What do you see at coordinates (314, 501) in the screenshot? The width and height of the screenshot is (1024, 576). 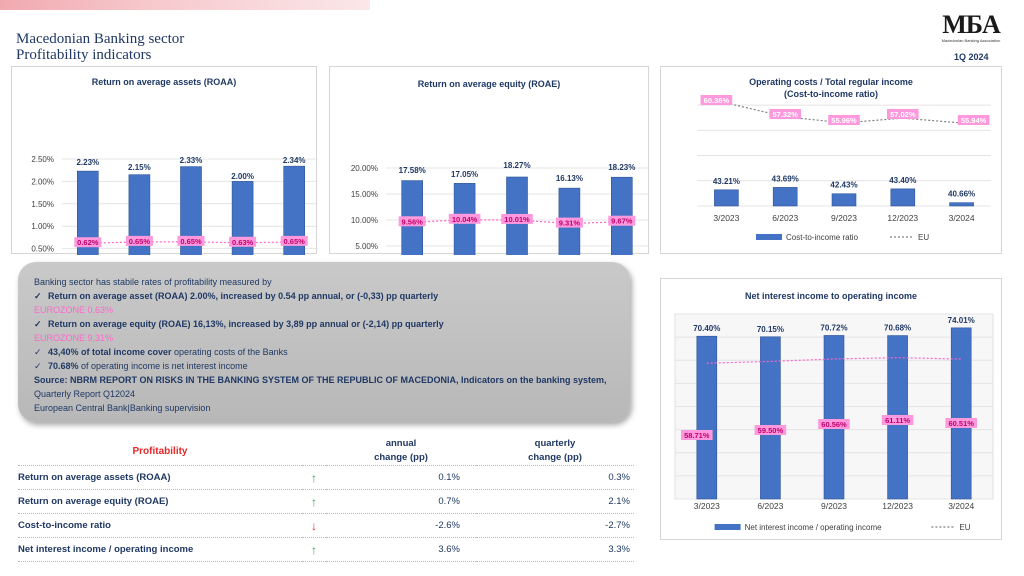 I see `arrow-up-icon: ↑` at bounding box center [314, 501].